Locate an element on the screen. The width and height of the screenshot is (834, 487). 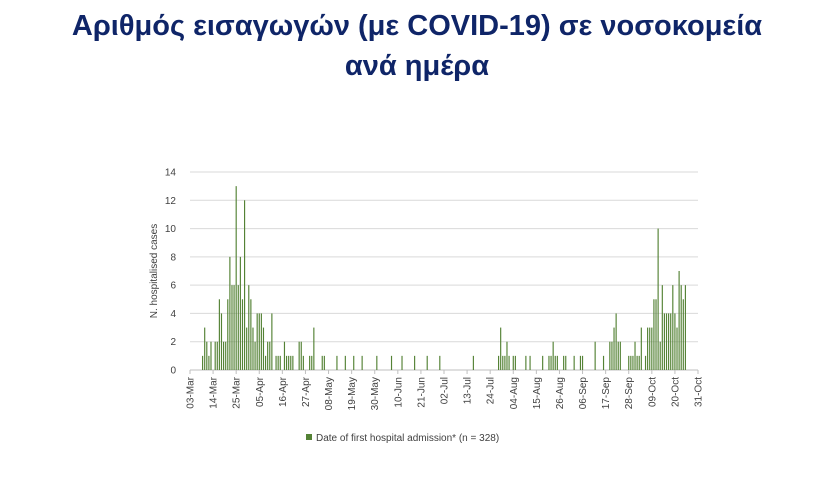
x-tick-label: 19-May is located at coordinates (352, 393).